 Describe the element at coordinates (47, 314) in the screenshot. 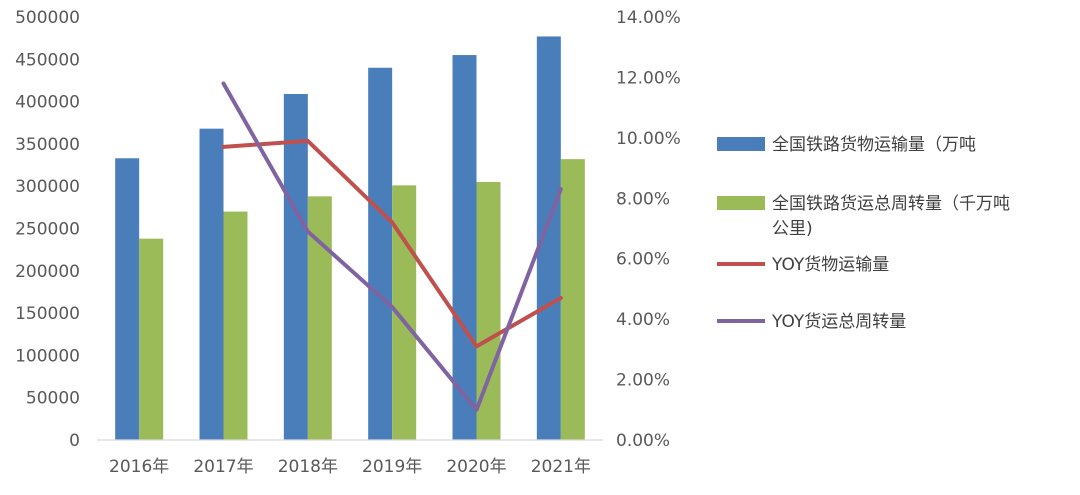

I see `y-left-tick-label: 150000` at that location.